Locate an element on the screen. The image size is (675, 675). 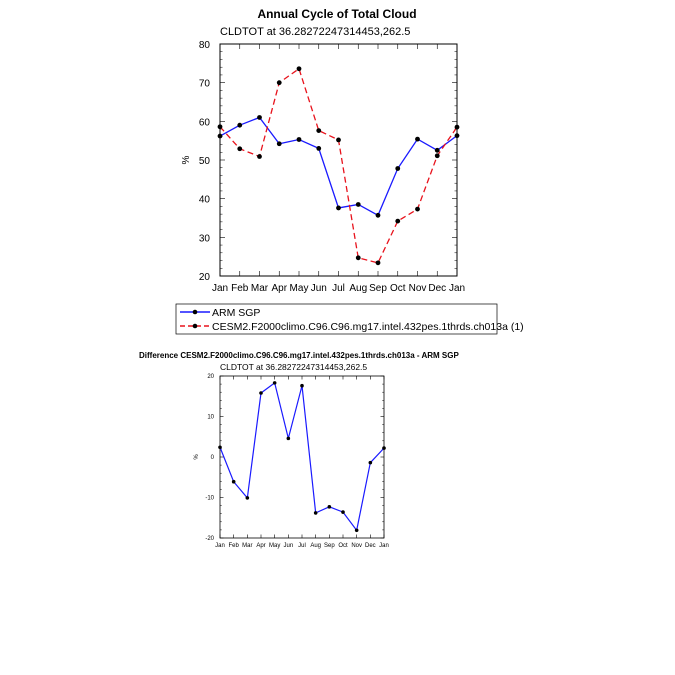
y-tick-label: -10 is located at coordinates (209, 499).